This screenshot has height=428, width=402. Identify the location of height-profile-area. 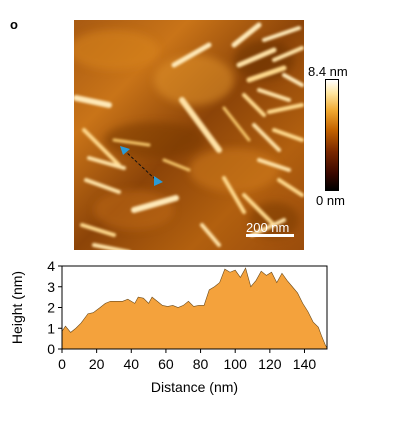
(194, 308).